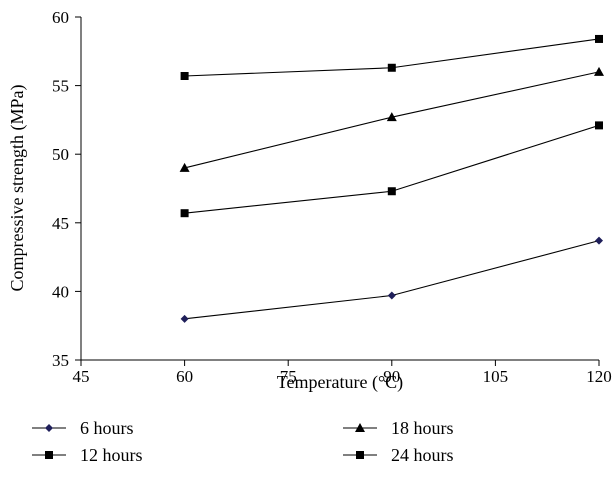  What do you see at coordinates (243, 441) in the screenshot?
I see `legend: 6 hours 12 hours 18 hours 24 hours` at bounding box center [243, 441].